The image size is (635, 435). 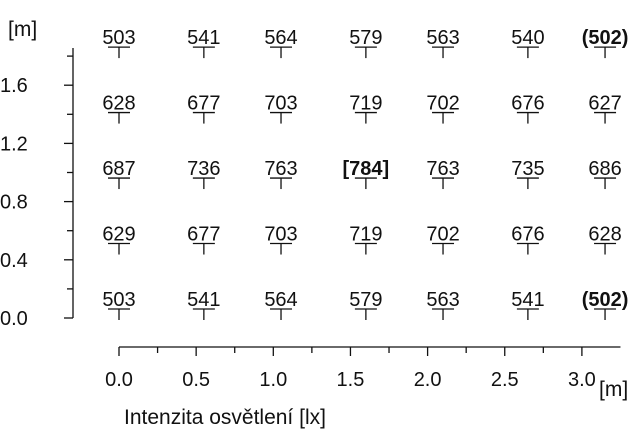 What do you see at coordinates (196, 380) in the screenshot?
I see `x-tick-label: 0.5` at bounding box center [196, 380].